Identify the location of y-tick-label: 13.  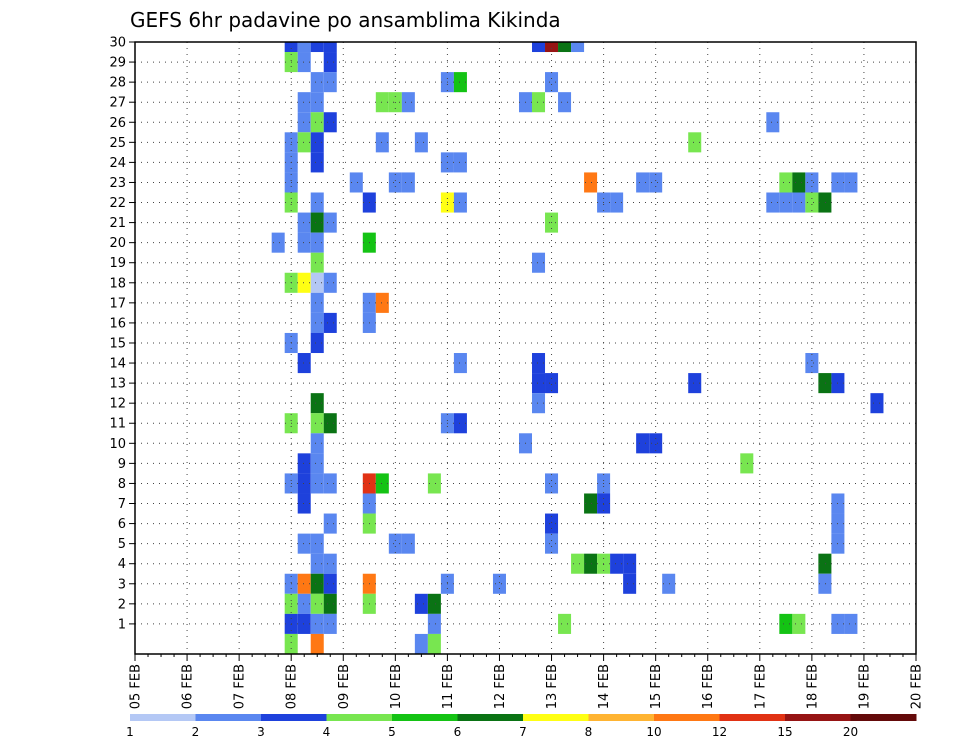
(117, 384).